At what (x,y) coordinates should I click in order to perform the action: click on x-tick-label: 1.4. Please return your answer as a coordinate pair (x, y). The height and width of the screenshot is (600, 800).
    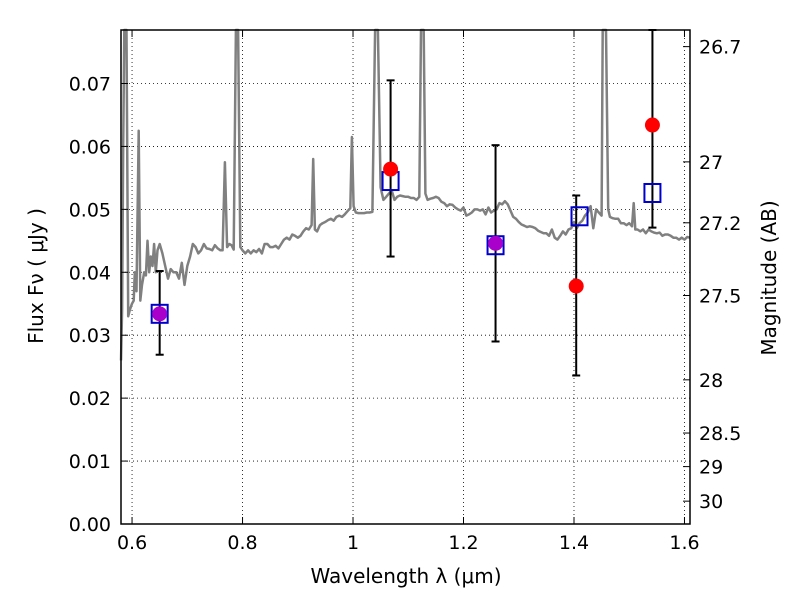
    Looking at the image, I should click on (574, 543).